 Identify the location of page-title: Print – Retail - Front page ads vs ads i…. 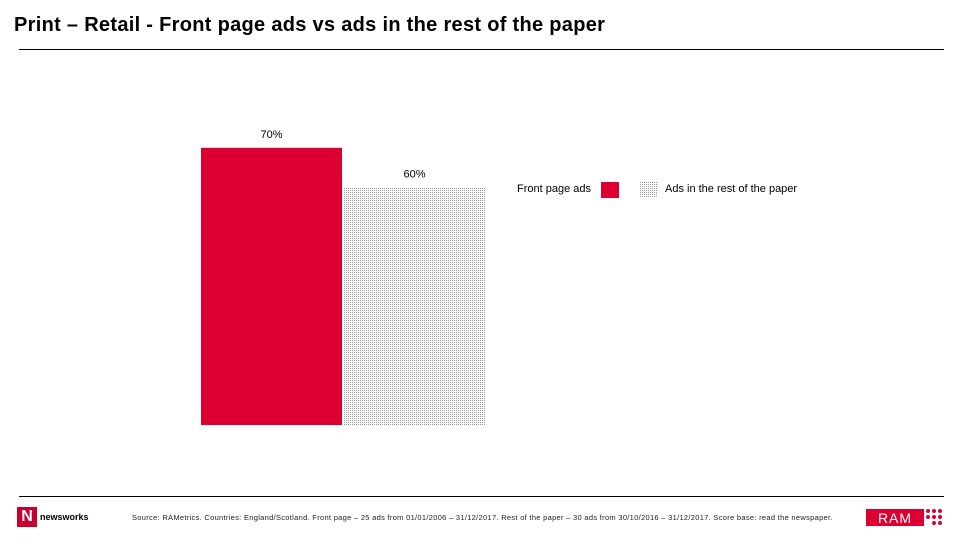
(310, 25).